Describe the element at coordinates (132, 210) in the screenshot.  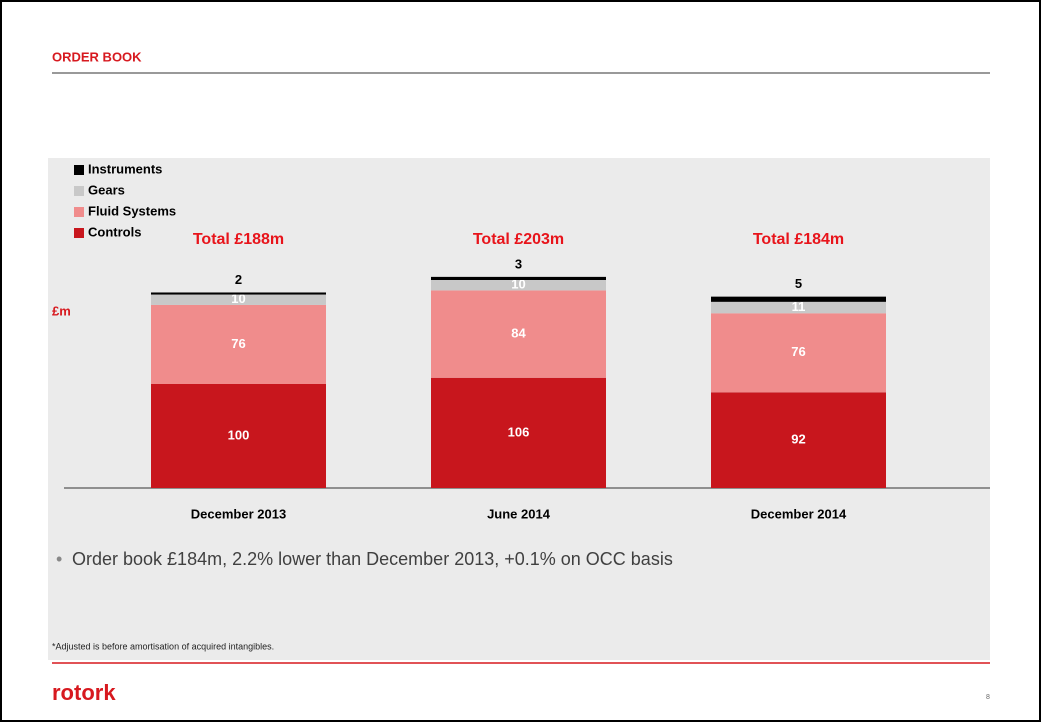
I see `legend-label: Fluid Systems` at that location.